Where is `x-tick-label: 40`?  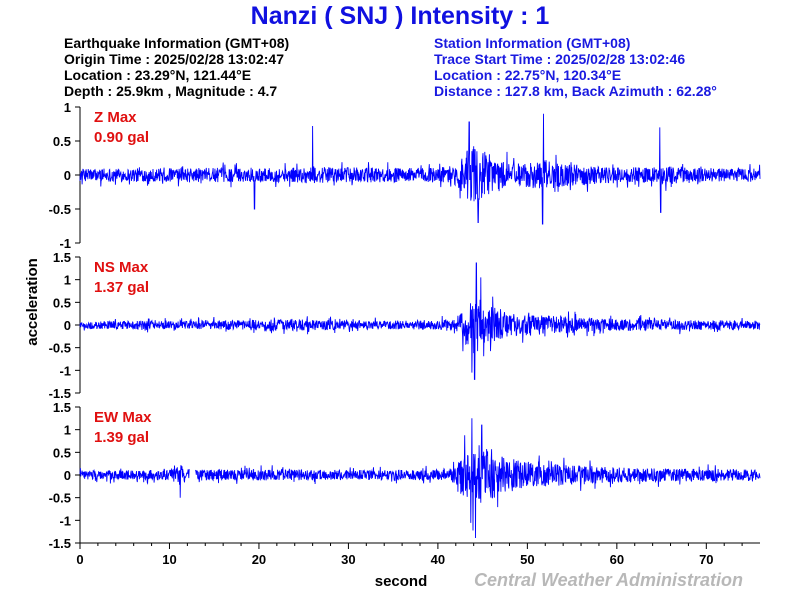 x-tick-label: 40 is located at coordinates (438, 559).